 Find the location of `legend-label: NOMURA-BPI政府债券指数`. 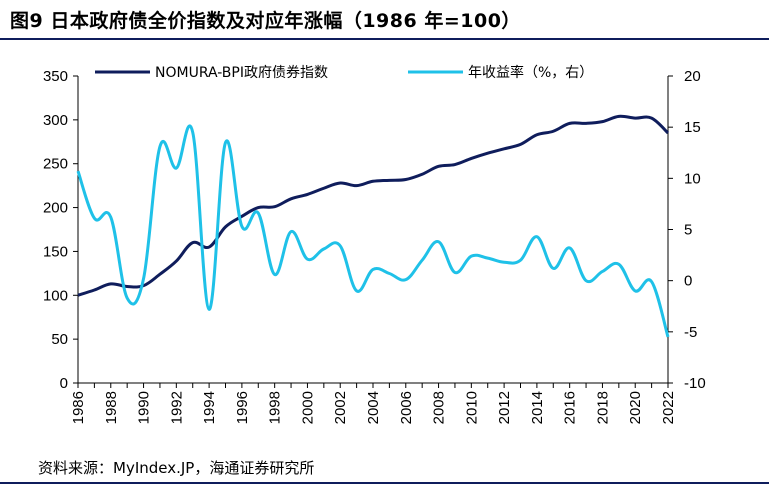

legend-label: NOMURA-BPI政府债券指数 is located at coordinates (241, 73).